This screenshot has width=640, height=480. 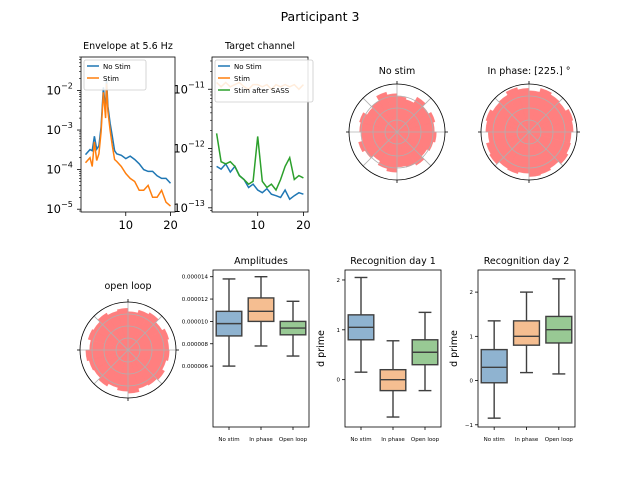 I want to click on series-line-stim, so click(x=127, y=145).